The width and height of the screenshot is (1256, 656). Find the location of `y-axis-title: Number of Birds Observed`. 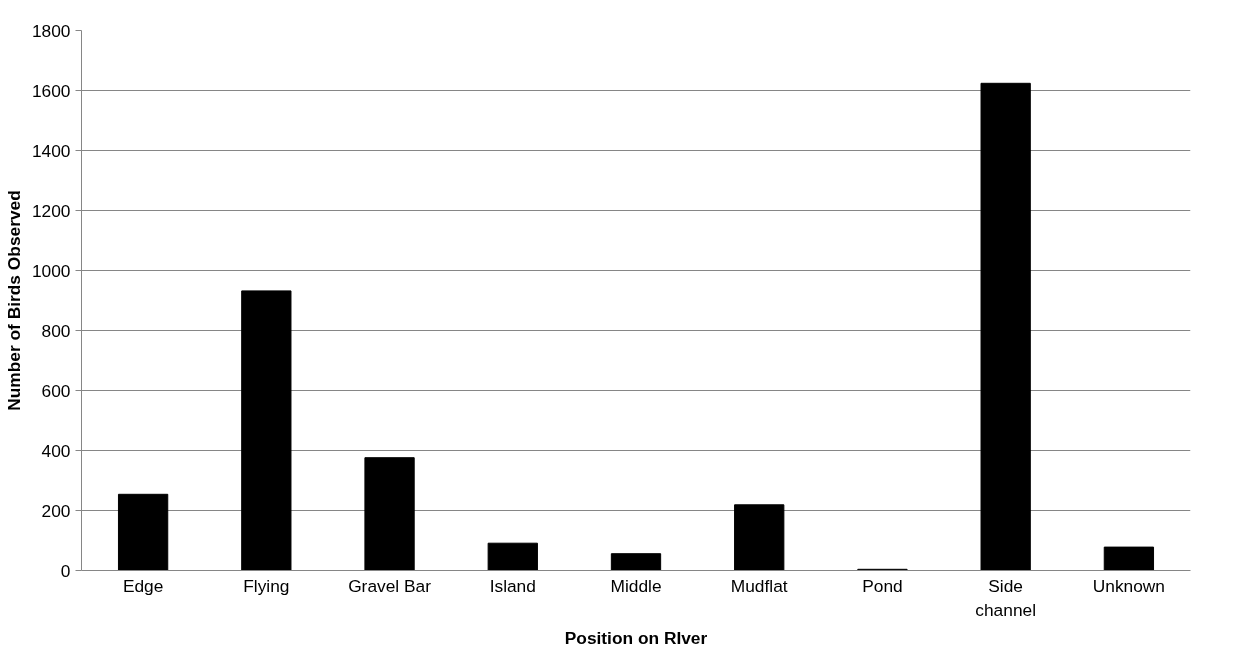

y-axis-title: Number of Birds Observed is located at coordinates (13, 300).